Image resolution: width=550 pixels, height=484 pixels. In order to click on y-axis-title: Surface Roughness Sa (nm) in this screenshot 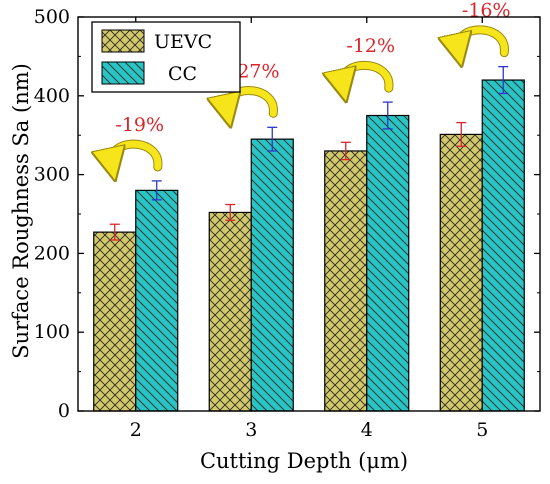, I will do `click(21, 211)`.